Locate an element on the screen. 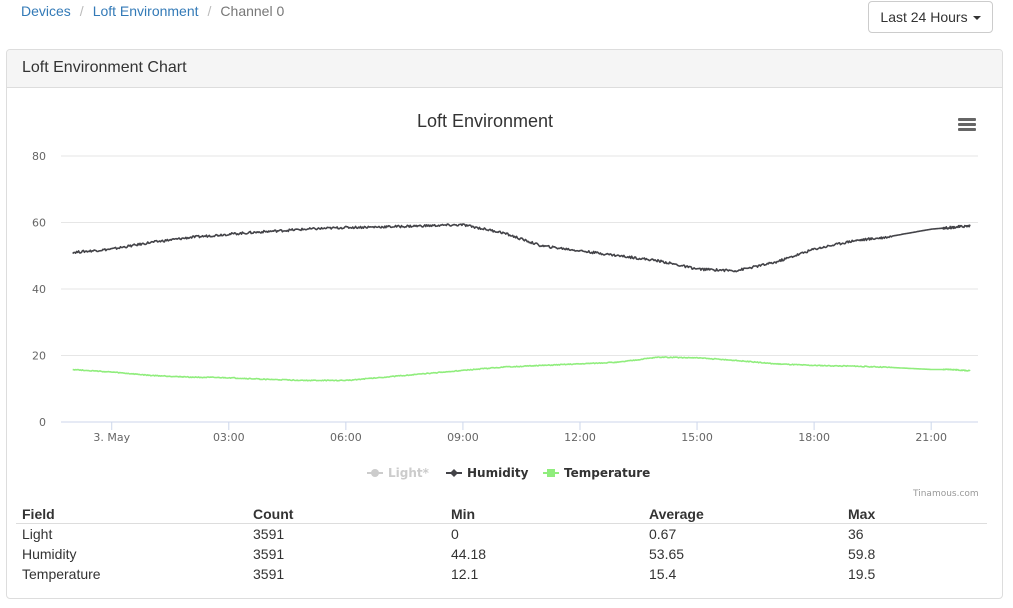  legend-item-temperature: Temperature is located at coordinates (596, 473).